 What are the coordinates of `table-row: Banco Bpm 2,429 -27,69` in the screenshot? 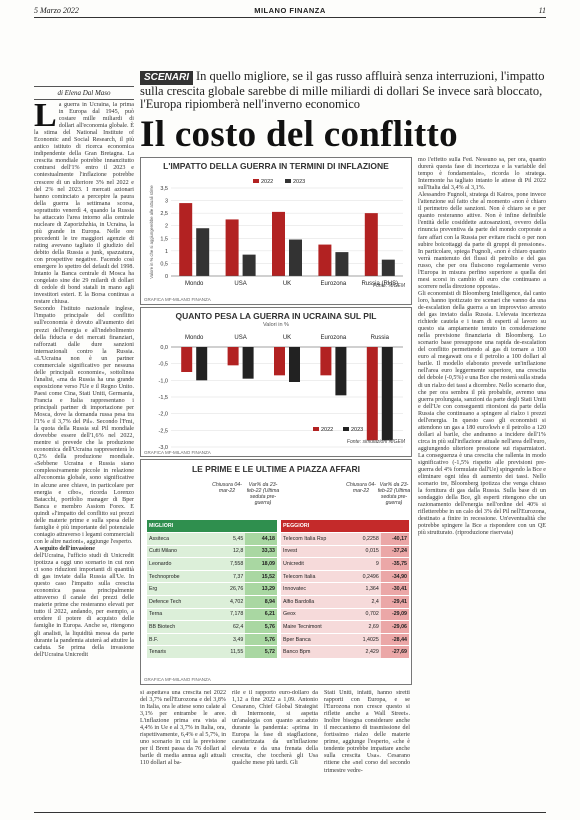 It's located at (345, 652).